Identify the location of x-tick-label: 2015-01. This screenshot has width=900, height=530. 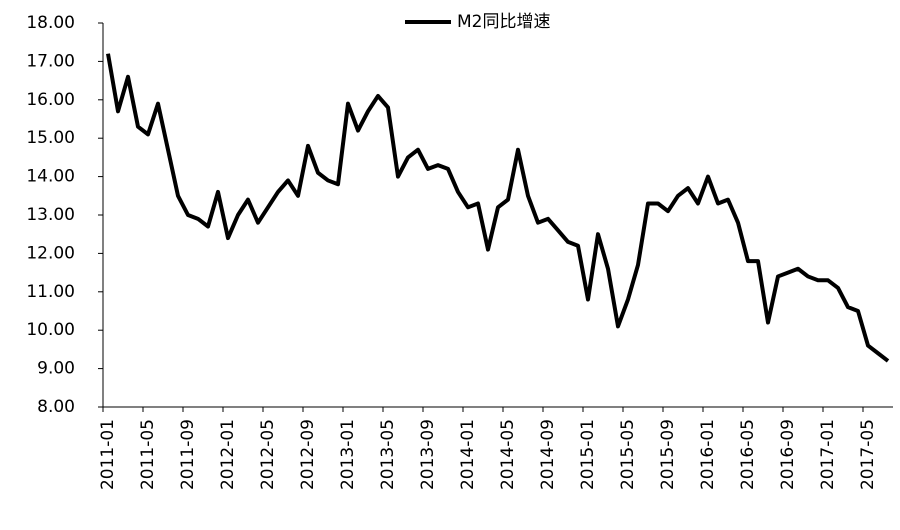
(588, 454).